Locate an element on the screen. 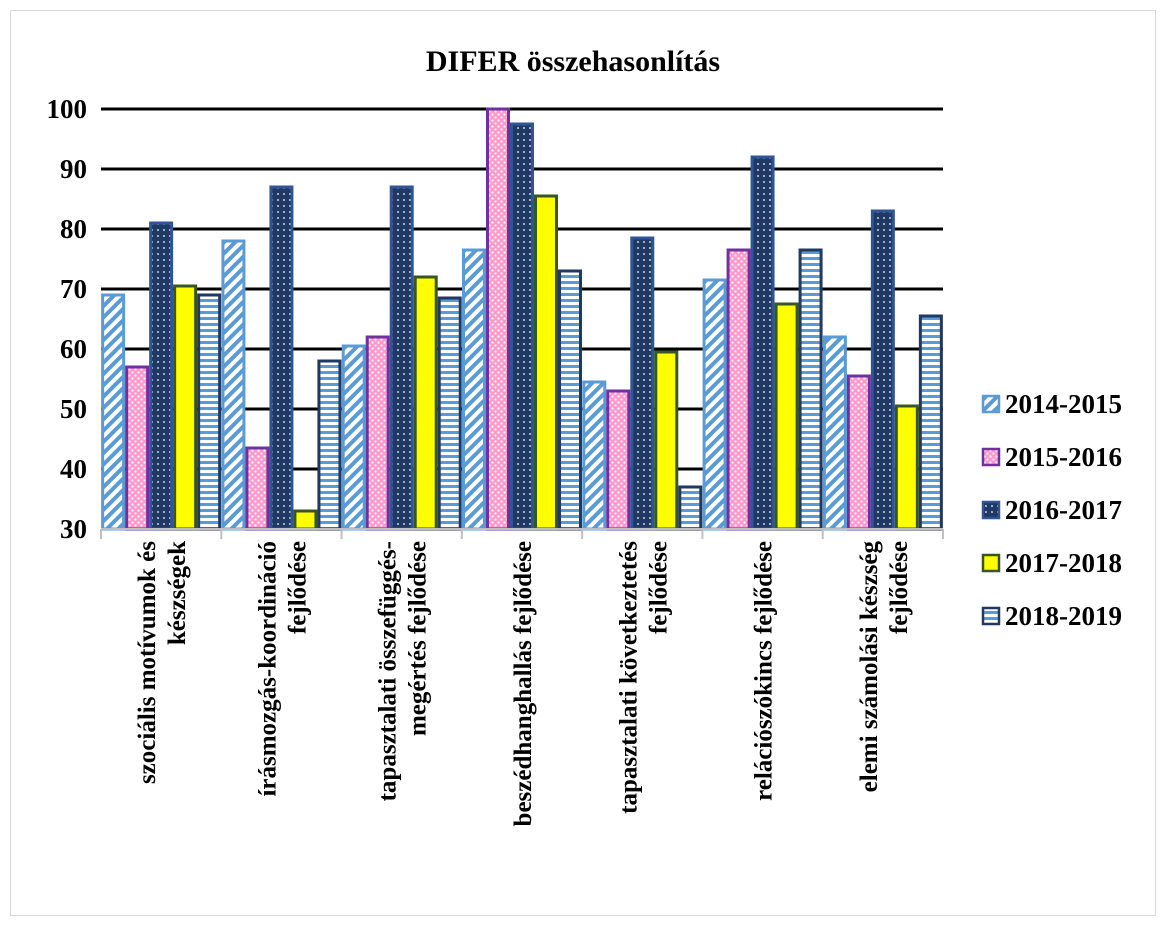 The height and width of the screenshot is (926, 1166). y-tick-label: 60 is located at coordinates (73, 349).